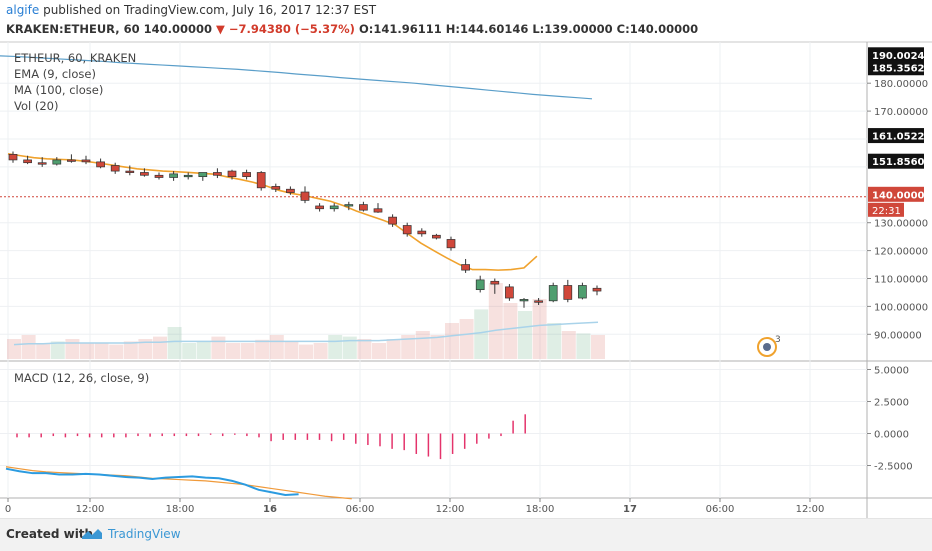 This screenshot has height=551, width=932. What do you see at coordinates (891, 435) in the screenshot?
I see `macd-tick-label: 0.0000` at bounding box center [891, 435].